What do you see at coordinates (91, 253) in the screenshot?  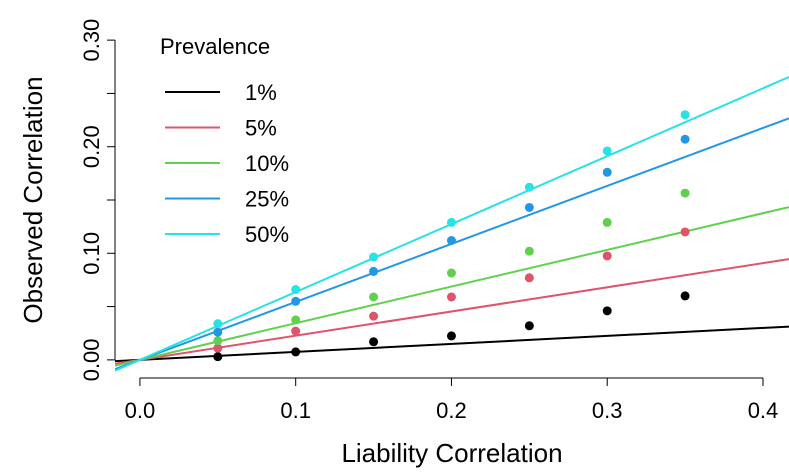 I see `y-tick-label: 0.10` at bounding box center [91, 253].